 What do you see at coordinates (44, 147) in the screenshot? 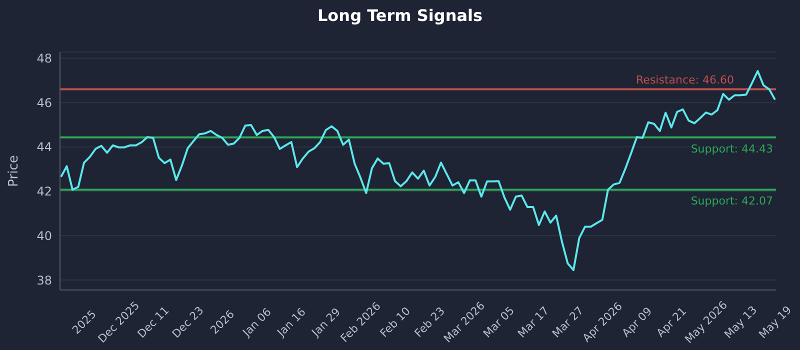
I see `y-tick-label: 44` at bounding box center [44, 147].